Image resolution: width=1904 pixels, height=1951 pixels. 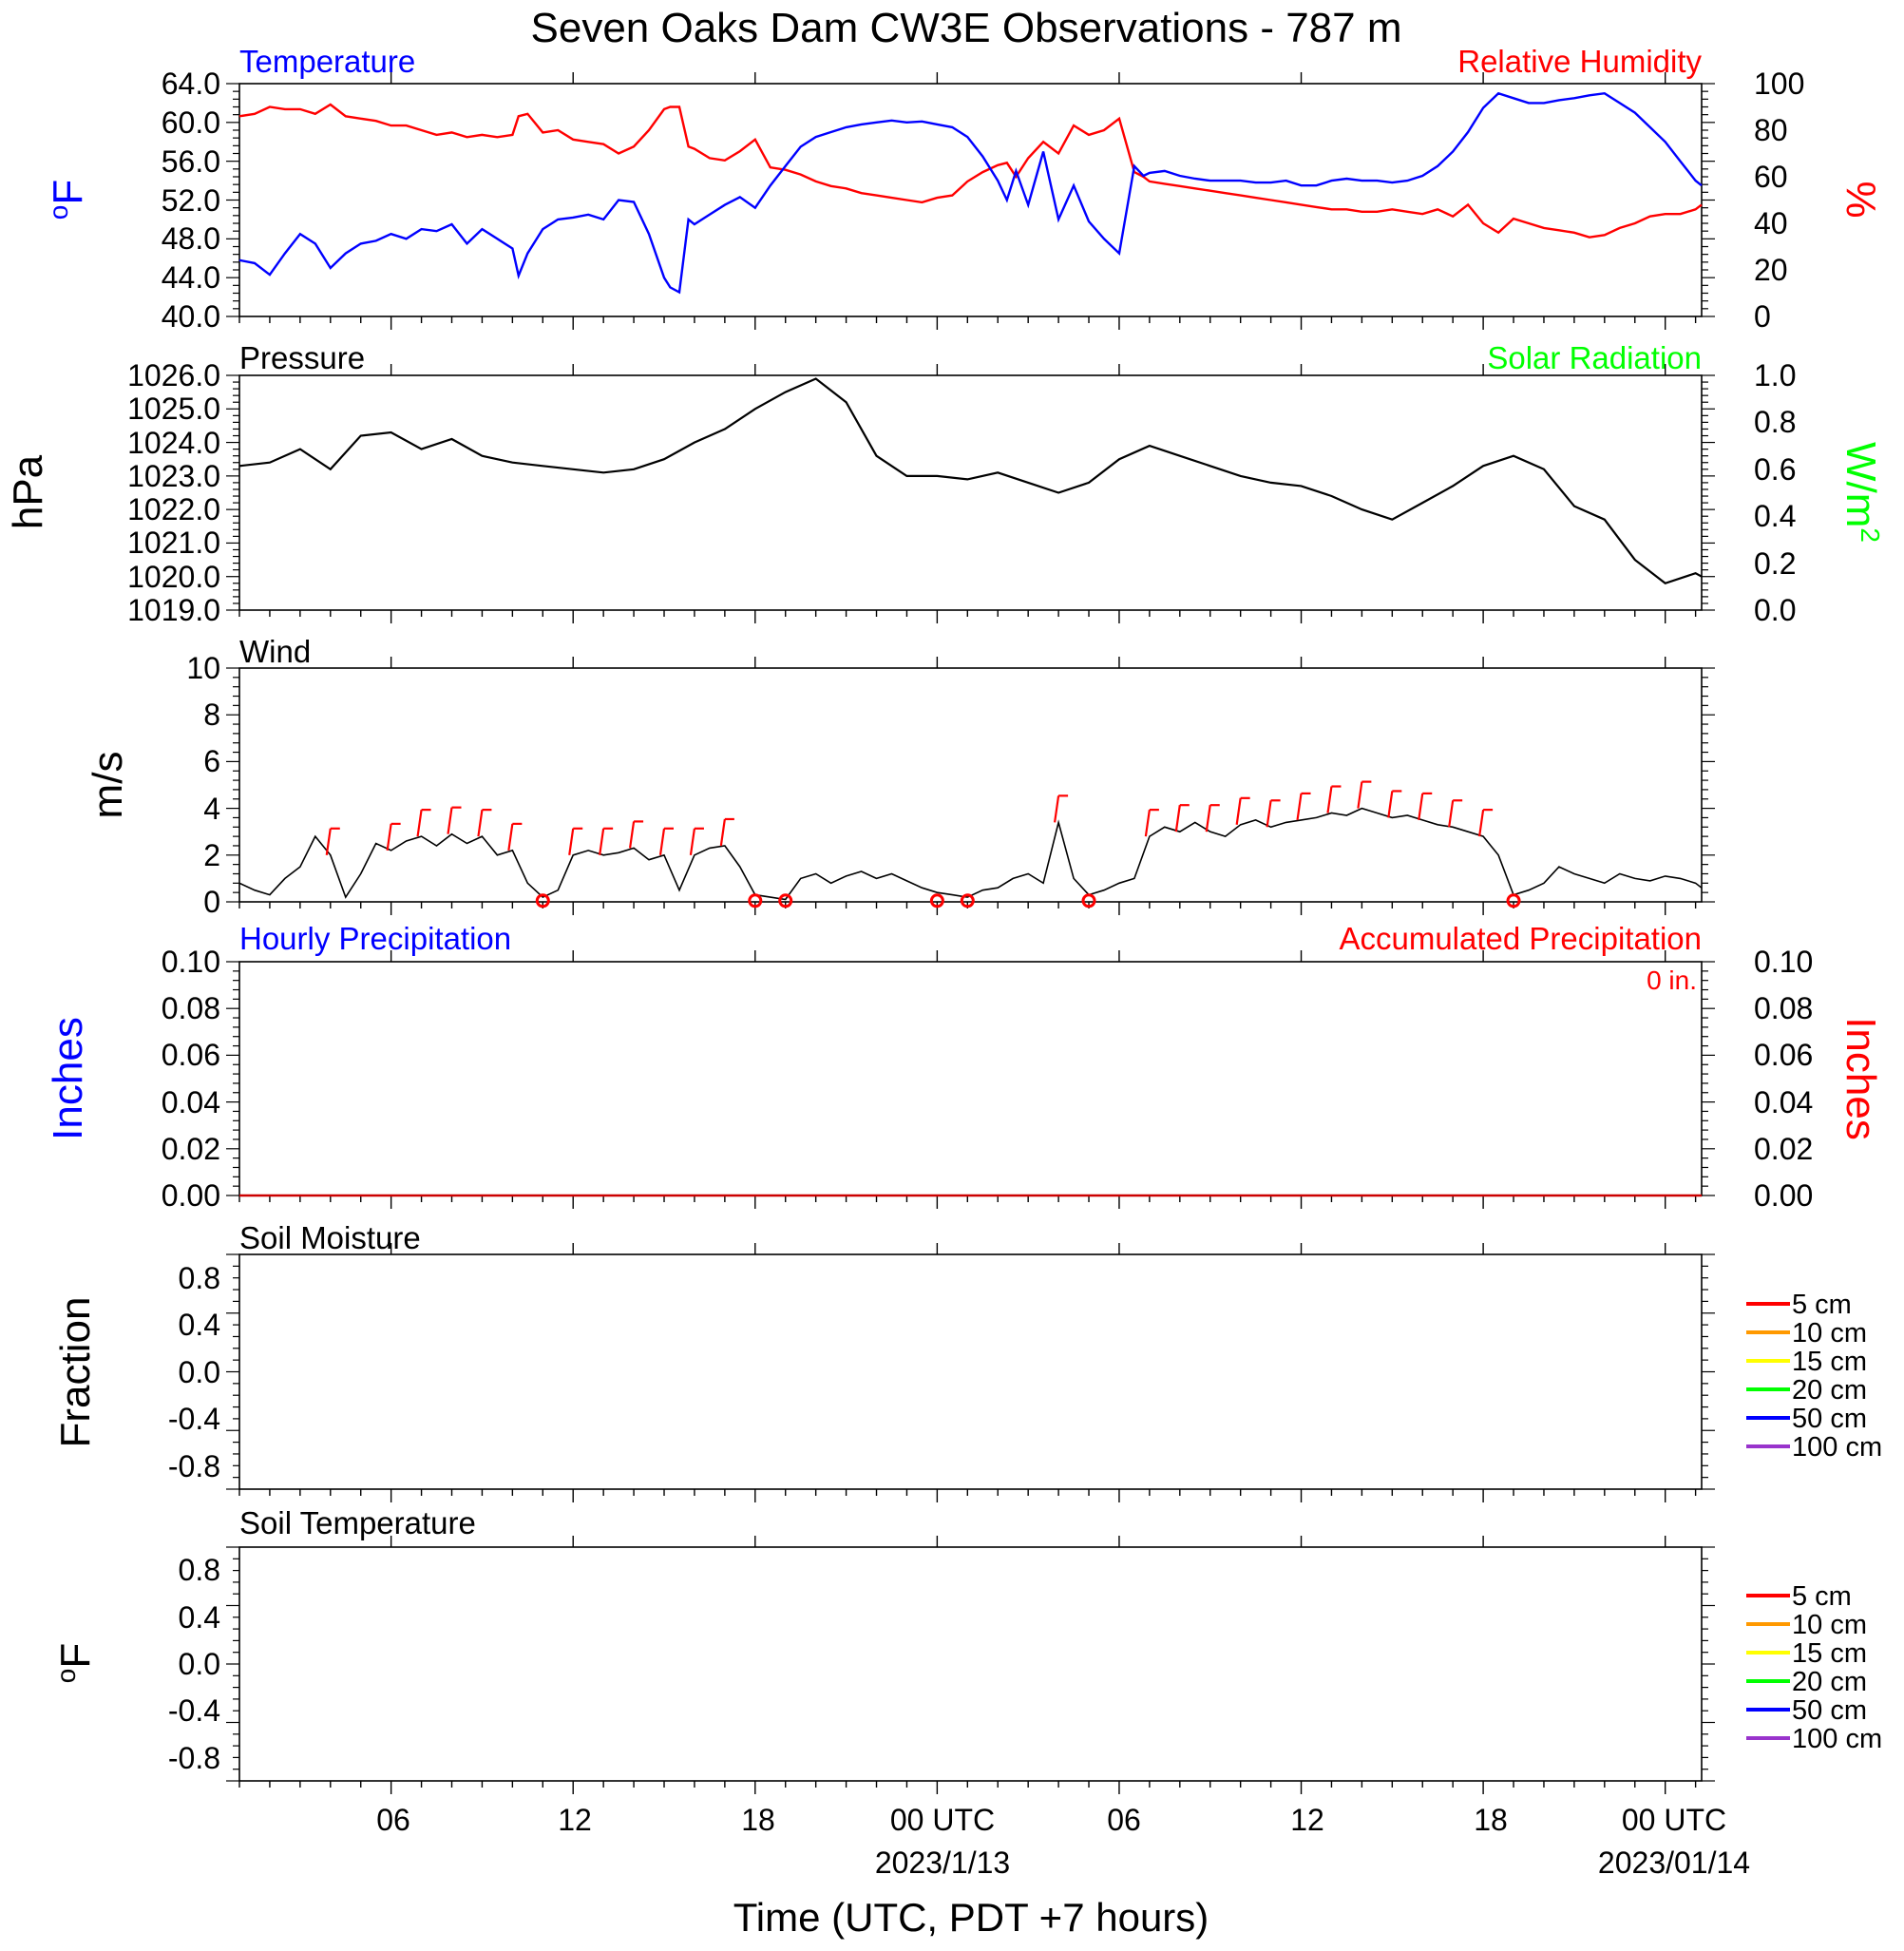 What do you see at coordinates (1861, 492) in the screenshot?
I see `solar-unit: W/m2` at bounding box center [1861, 492].